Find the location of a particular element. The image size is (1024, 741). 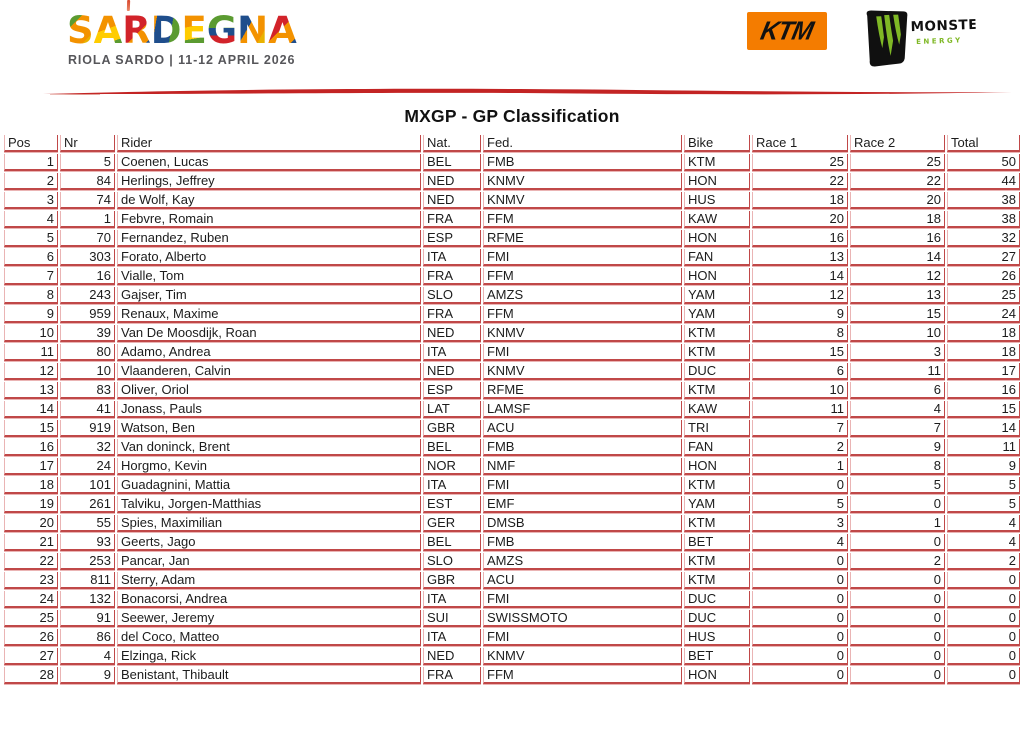

cell-rider: Horgmo, Kevin is located at coordinates (269, 466).